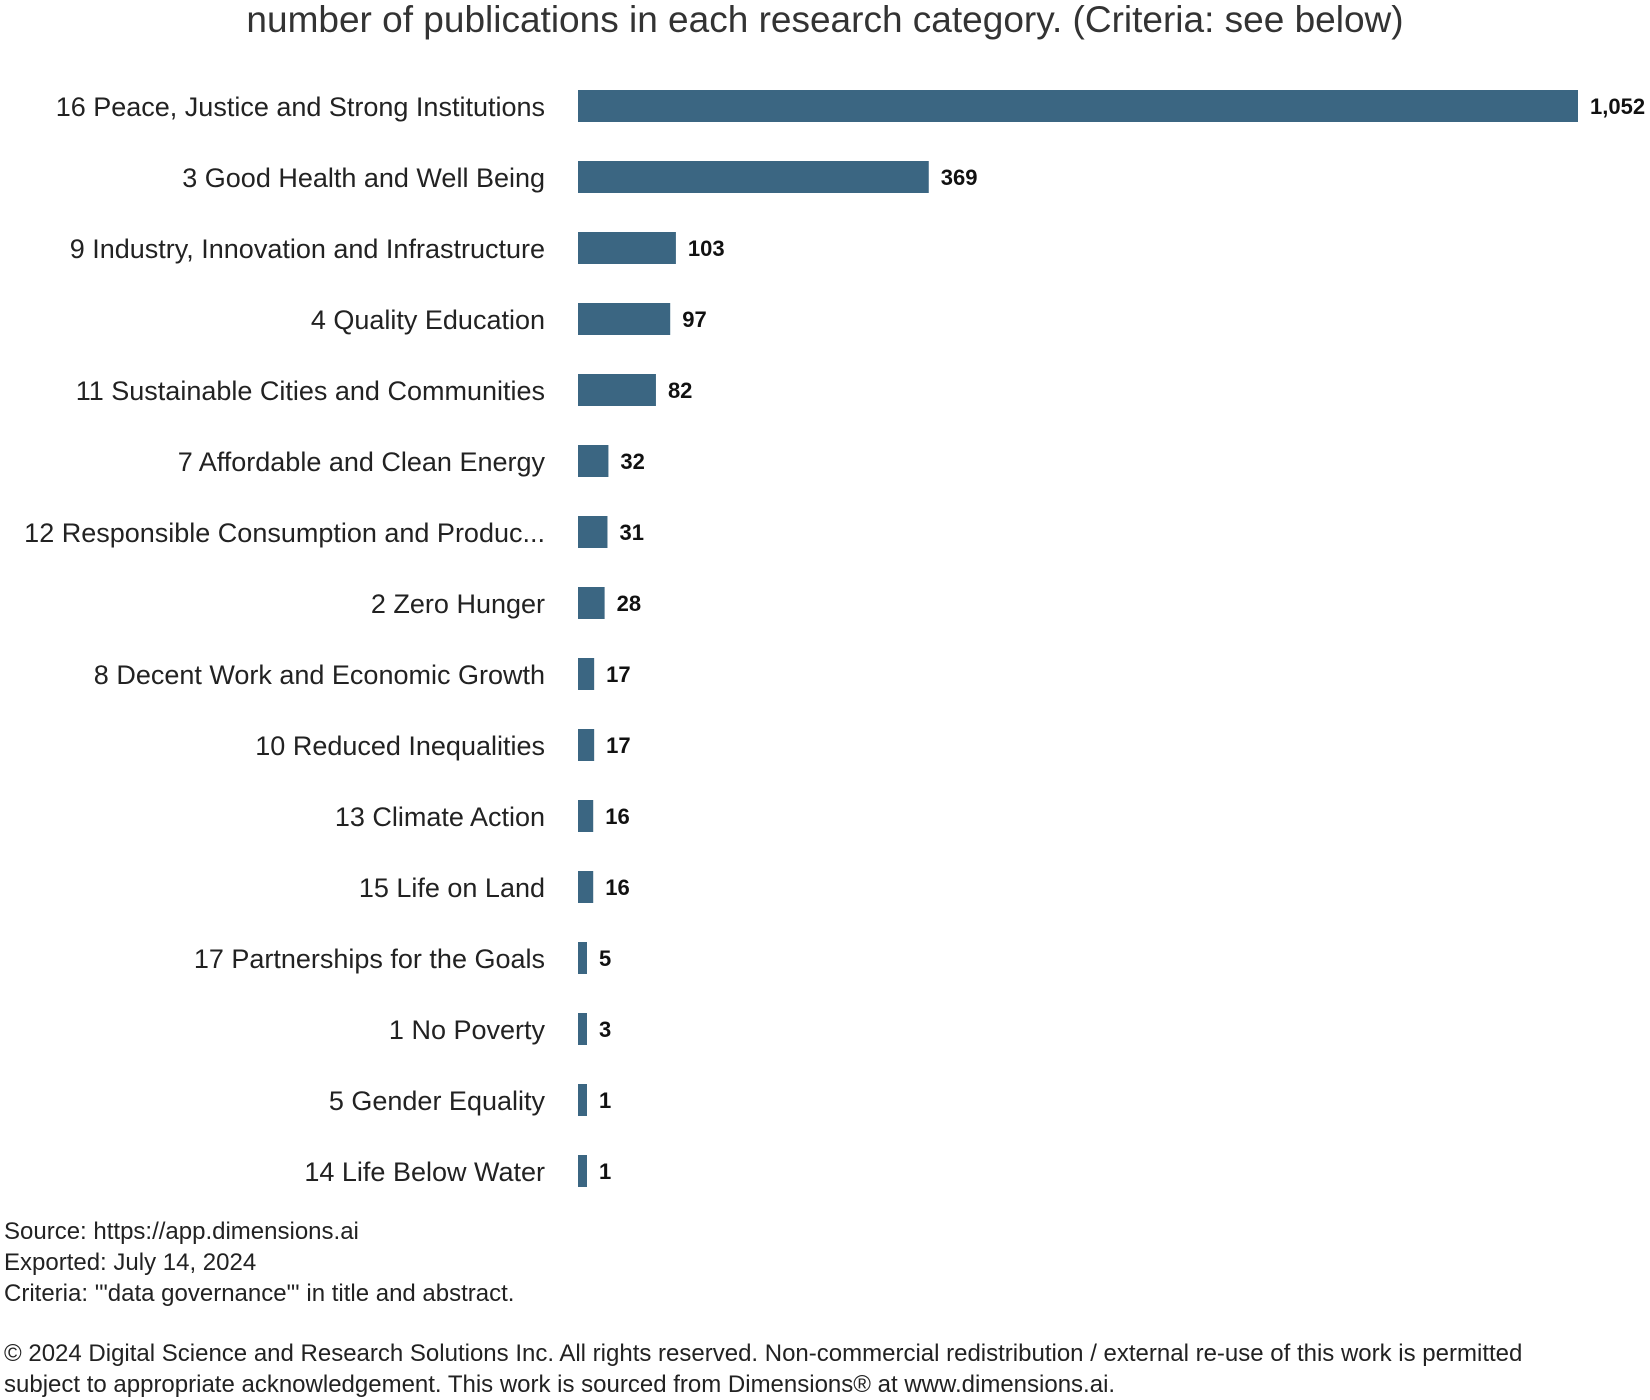 The height and width of the screenshot is (1400, 1650). I want to click on value-label: 82, so click(680, 390).